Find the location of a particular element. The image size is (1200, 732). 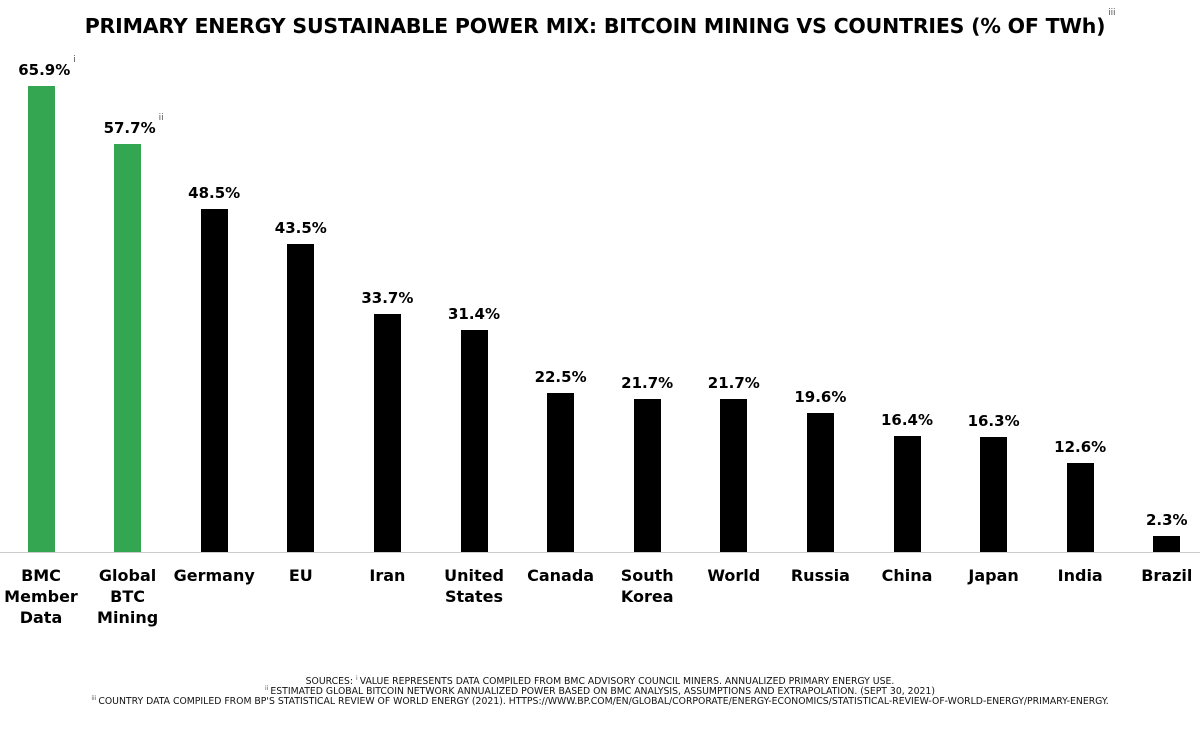

source-mark: iii is located at coordinates (94, 698).